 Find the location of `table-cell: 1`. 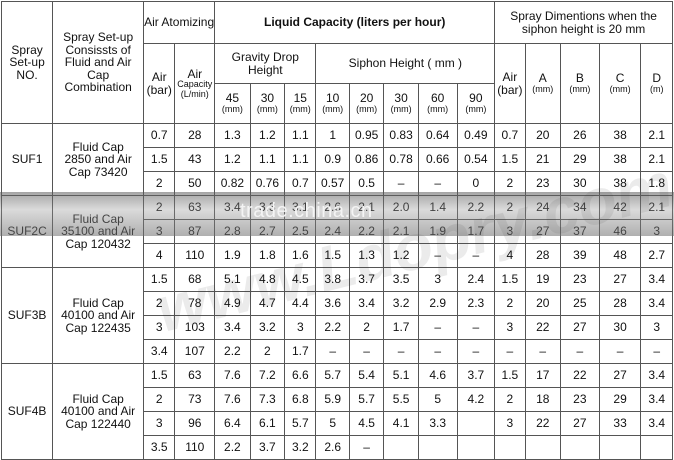

table-cell: 1 is located at coordinates (332, 135).